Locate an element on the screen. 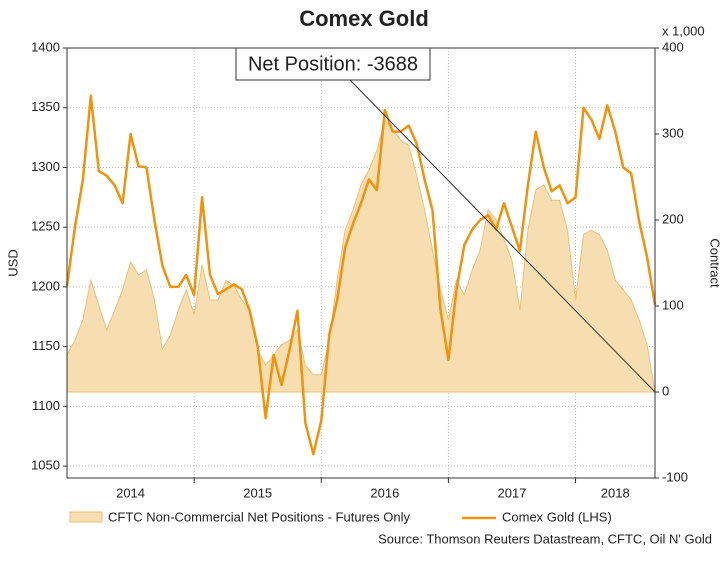 This screenshot has width=728, height=586. x-tick-label: 2017 is located at coordinates (512, 492).